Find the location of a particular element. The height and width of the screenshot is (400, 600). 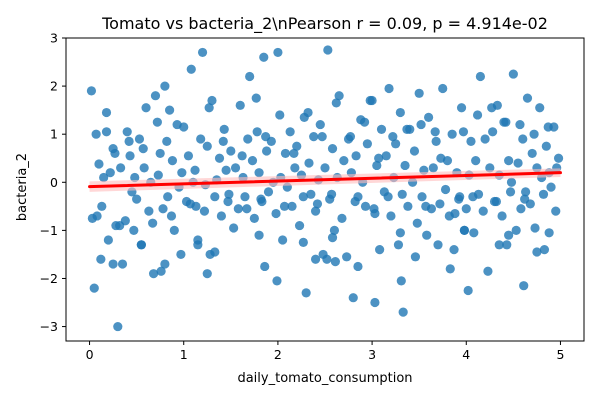

x-tick-label: 4 is located at coordinates (466, 354).